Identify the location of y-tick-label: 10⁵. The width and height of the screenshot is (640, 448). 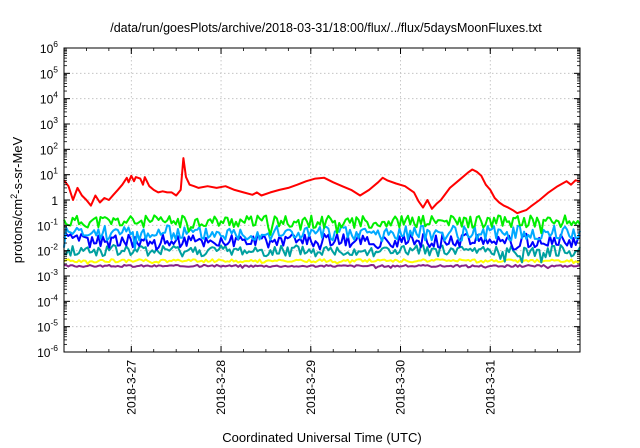
(49, 72).